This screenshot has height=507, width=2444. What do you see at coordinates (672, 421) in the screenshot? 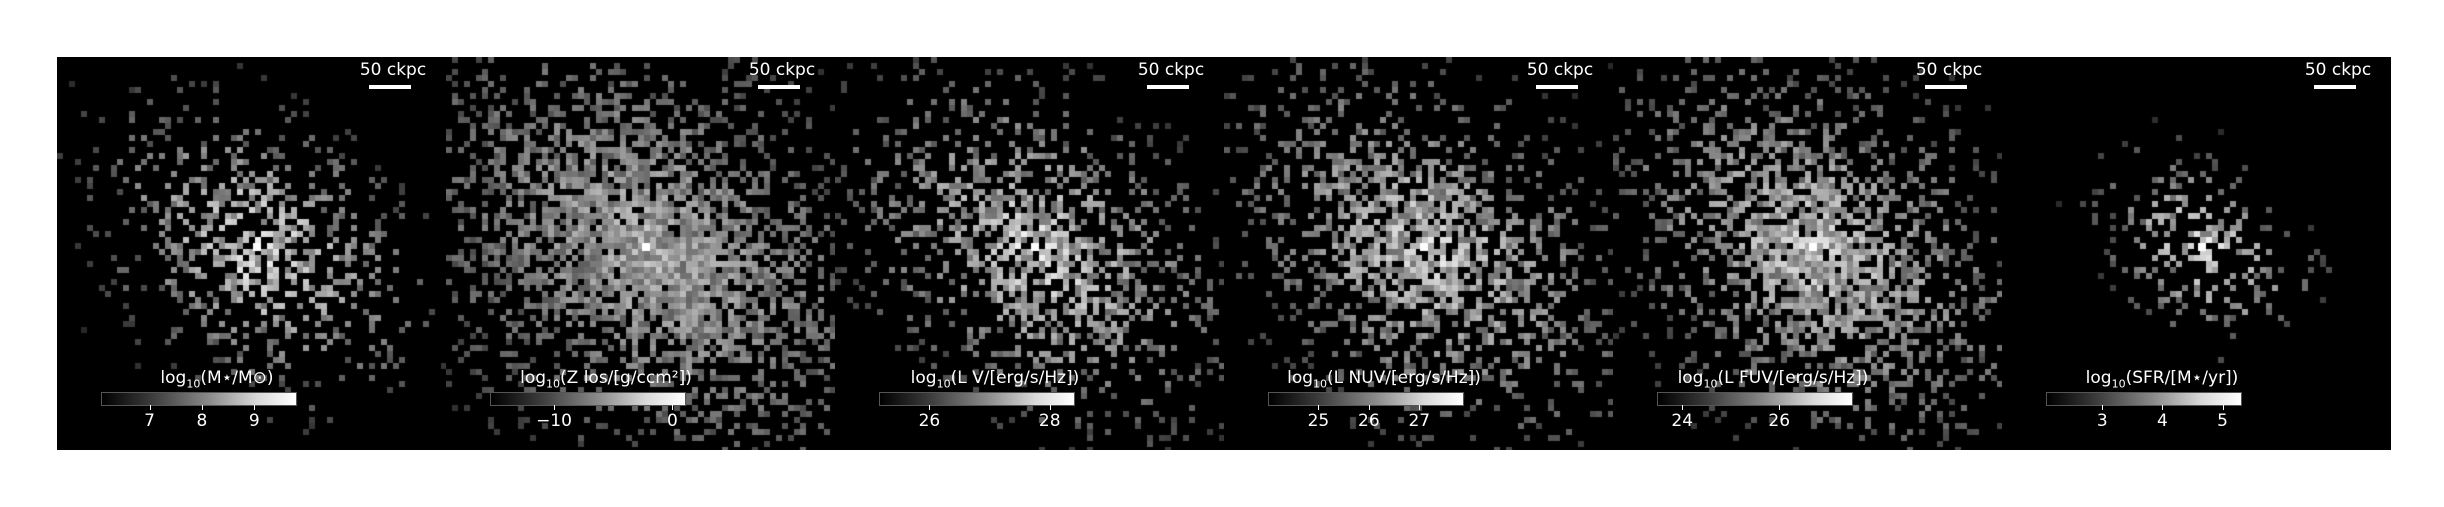
I see `colorbar-tick-label: 0` at bounding box center [672, 421].